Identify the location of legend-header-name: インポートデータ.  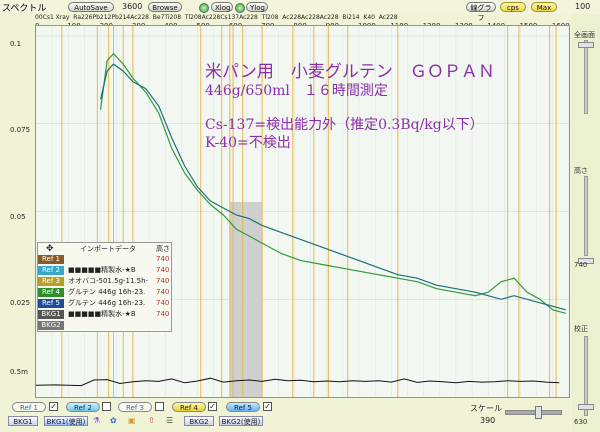
(108, 249).